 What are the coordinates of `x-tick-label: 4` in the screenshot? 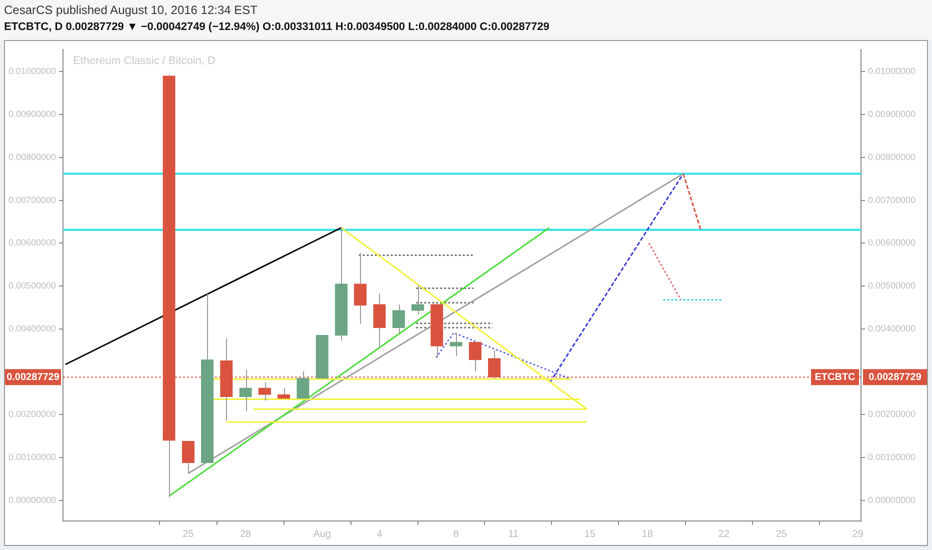 It's located at (379, 534).